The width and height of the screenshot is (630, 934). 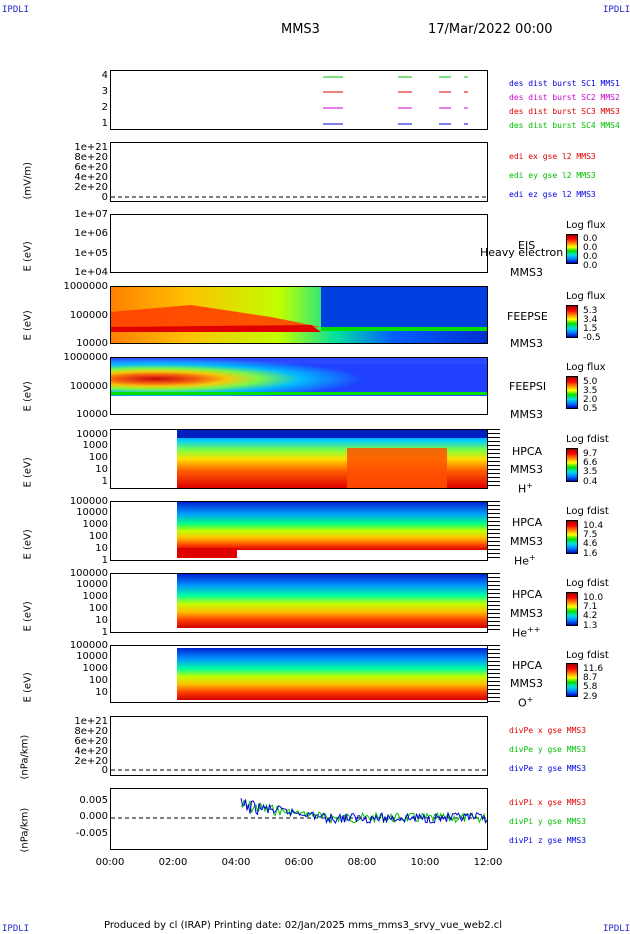 What do you see at coordinates (332, 434) in the screenshot?
I see `low-flux-region` at bounding box center [332, 434].